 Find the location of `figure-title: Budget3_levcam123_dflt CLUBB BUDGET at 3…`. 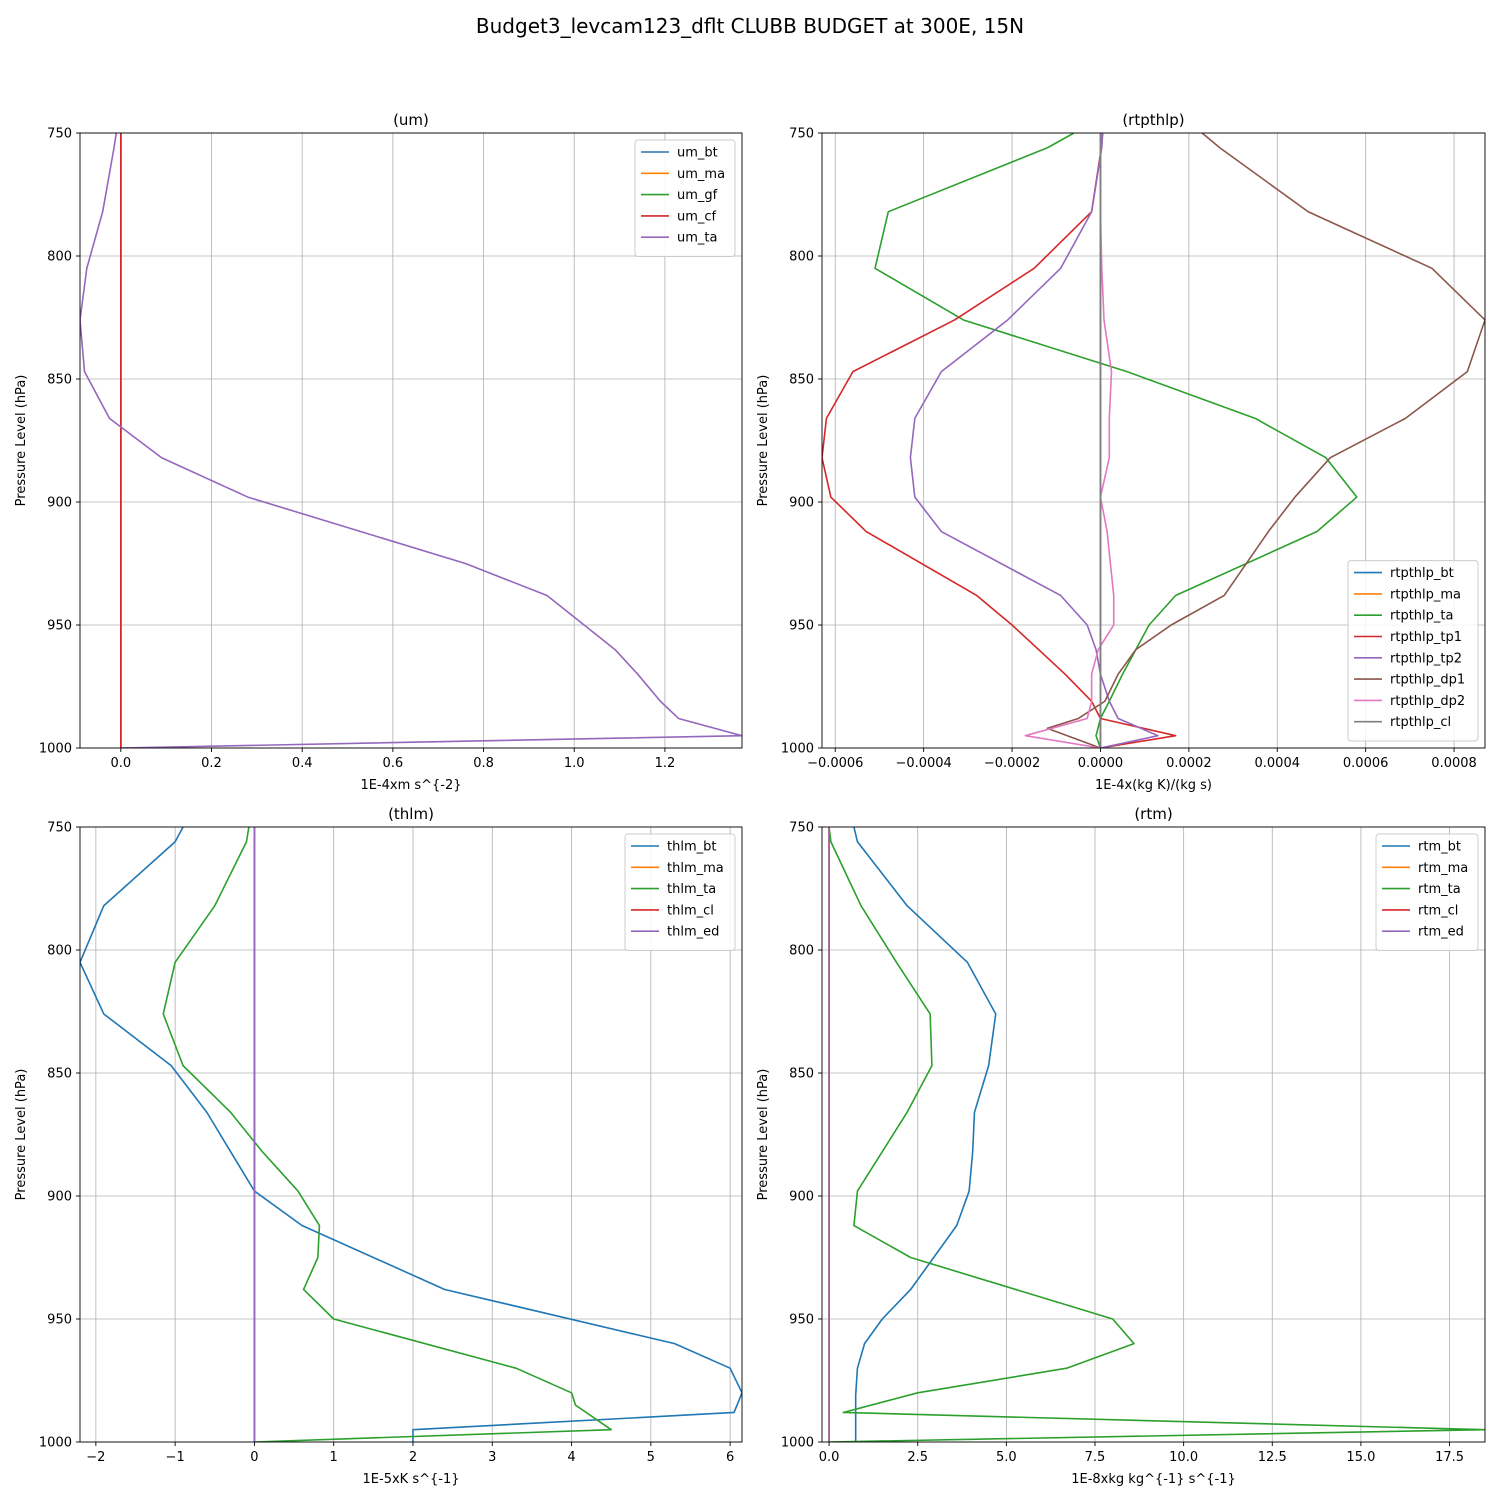

figure-title: Budget3_levcam123_dflt CLUBB BUDGET at 3… is located at coordinates (750, 26).